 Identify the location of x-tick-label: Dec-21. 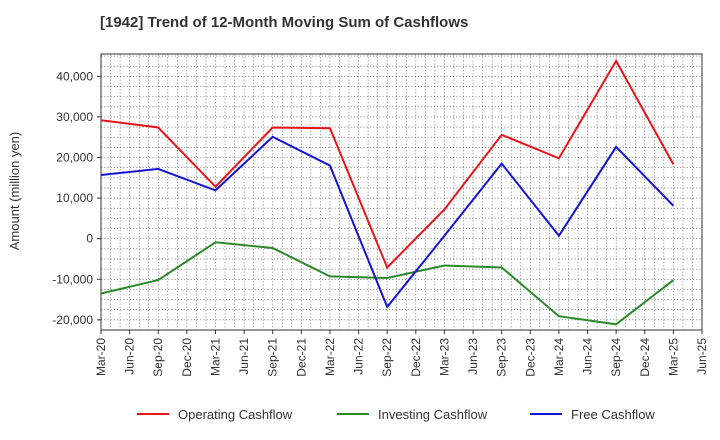
(301, 357).